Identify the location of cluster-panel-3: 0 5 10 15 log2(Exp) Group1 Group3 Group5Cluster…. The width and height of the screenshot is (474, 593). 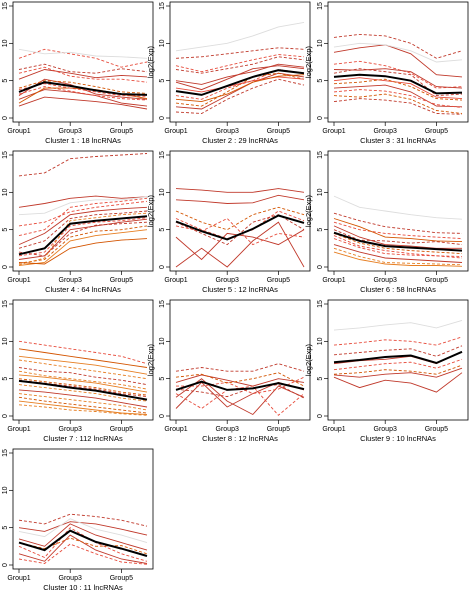
(386, 73).